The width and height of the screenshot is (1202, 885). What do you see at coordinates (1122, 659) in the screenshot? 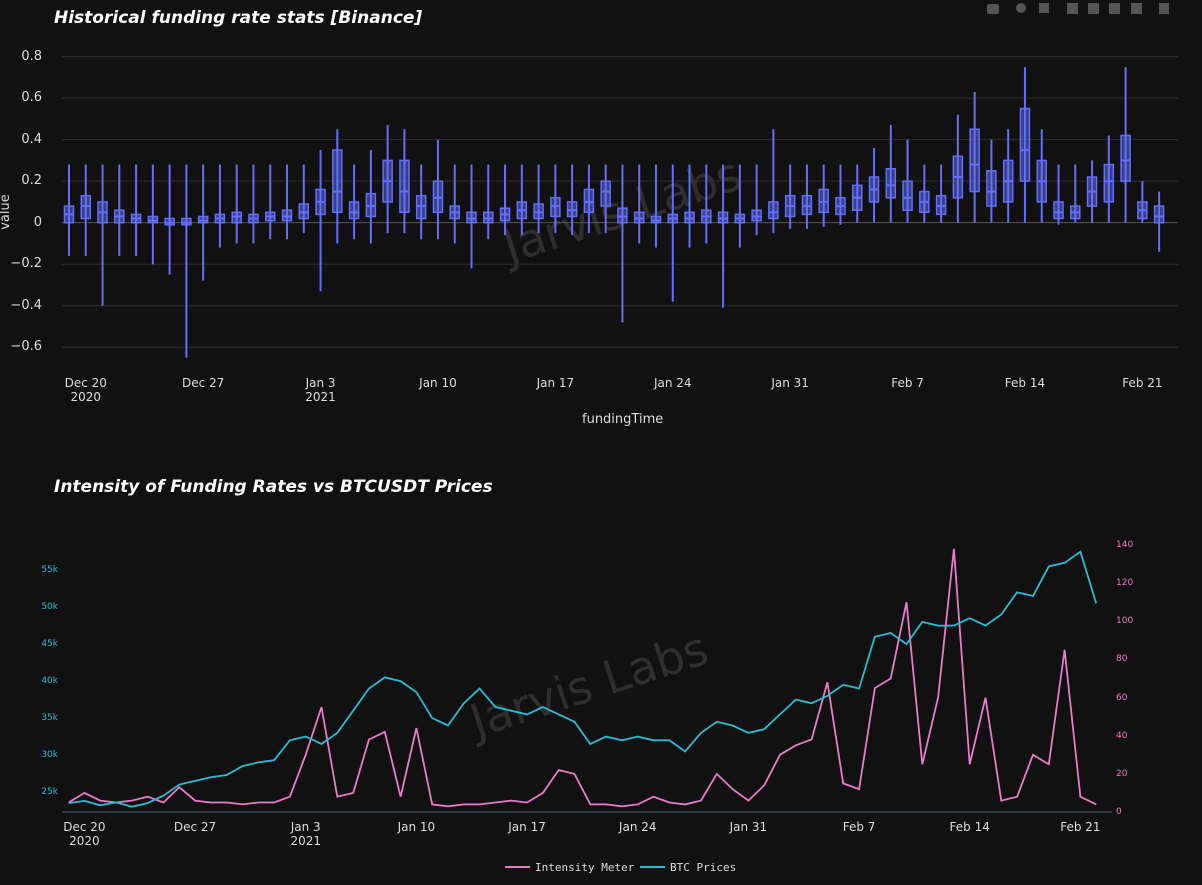
I see `y2-tick-label: 80` at bounding box center [1122, 659].